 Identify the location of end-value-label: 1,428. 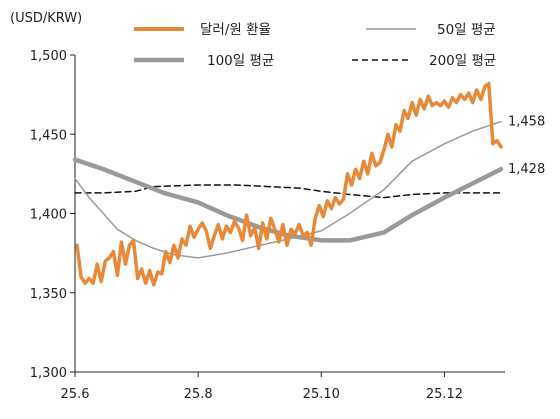
(526, 169).